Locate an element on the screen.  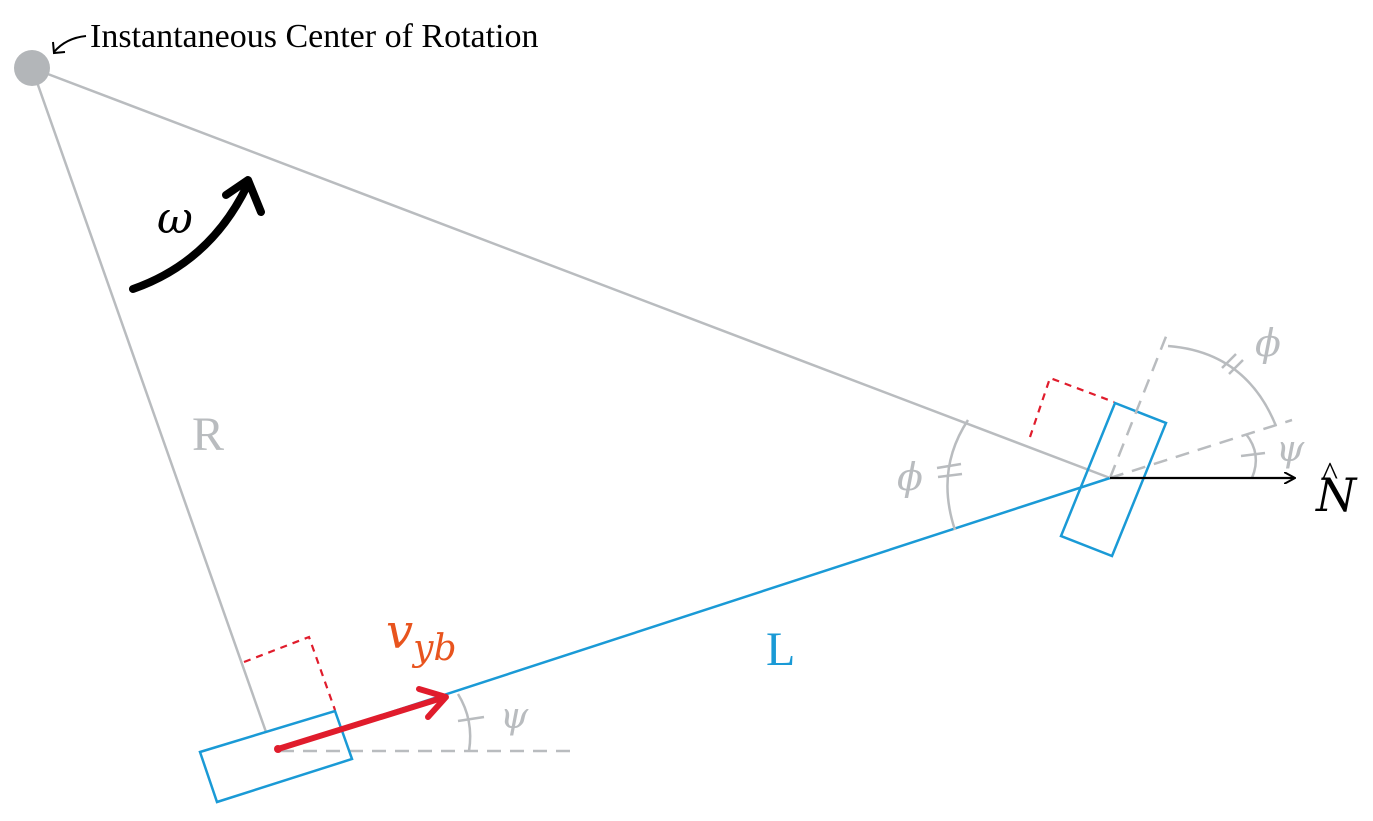
icr-label: Instantaneous Center of Rotation is located at coordinates (314, 36).